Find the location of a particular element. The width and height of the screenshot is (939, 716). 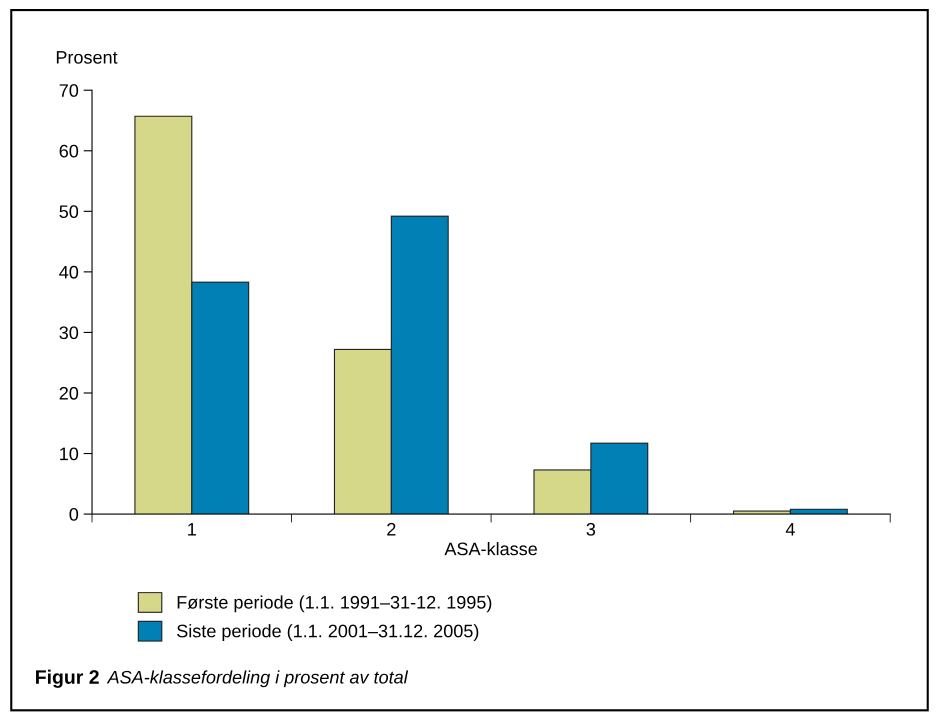

y-tick-label: 60 is located at coordinates (69, 151).